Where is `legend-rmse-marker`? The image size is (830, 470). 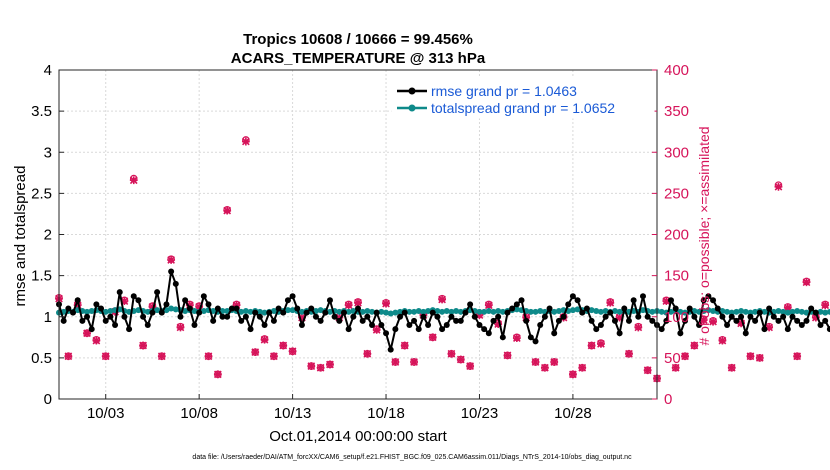
legend-rmse-marker is located at coordinates (412, 91).